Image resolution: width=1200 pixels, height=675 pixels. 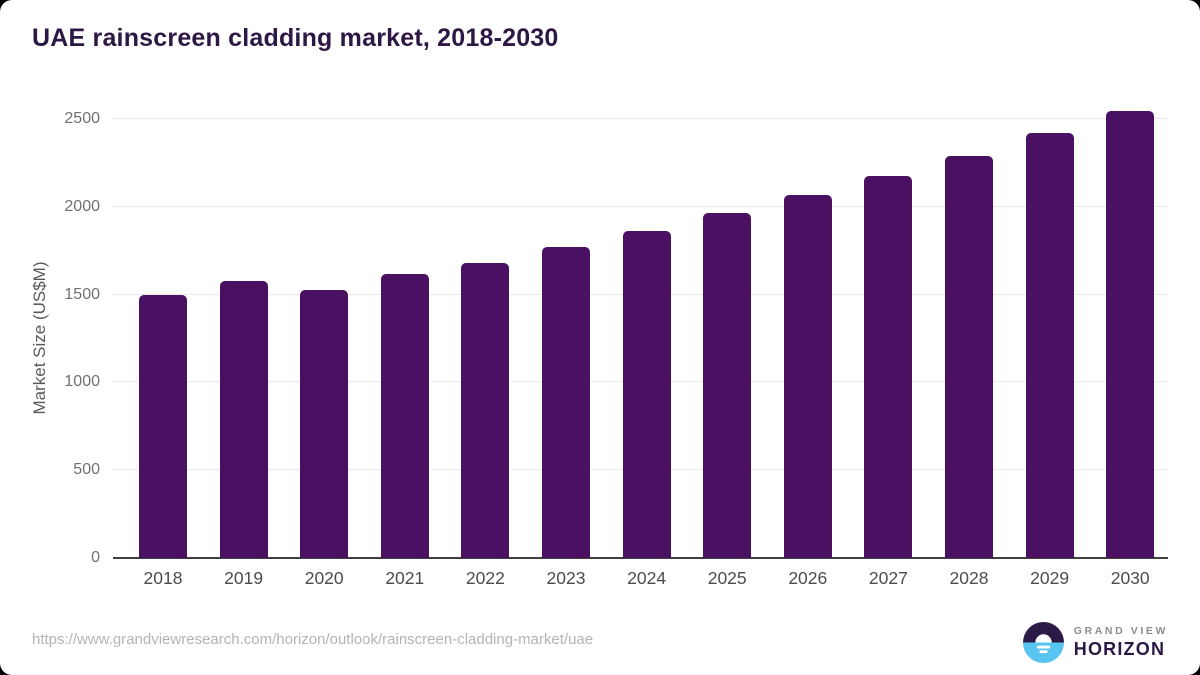 I want to click on logo-line-grand-view: GRAND VIEW, so click(x=1120, y=631).